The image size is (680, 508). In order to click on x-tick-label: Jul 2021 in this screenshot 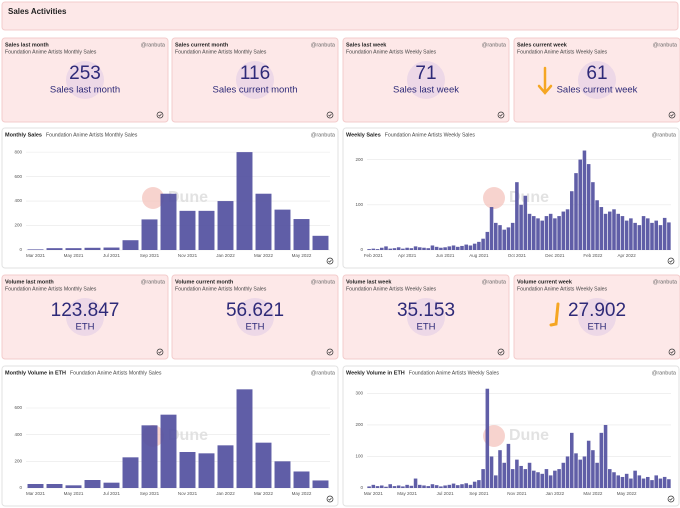, I will do `click(446, 493)`.